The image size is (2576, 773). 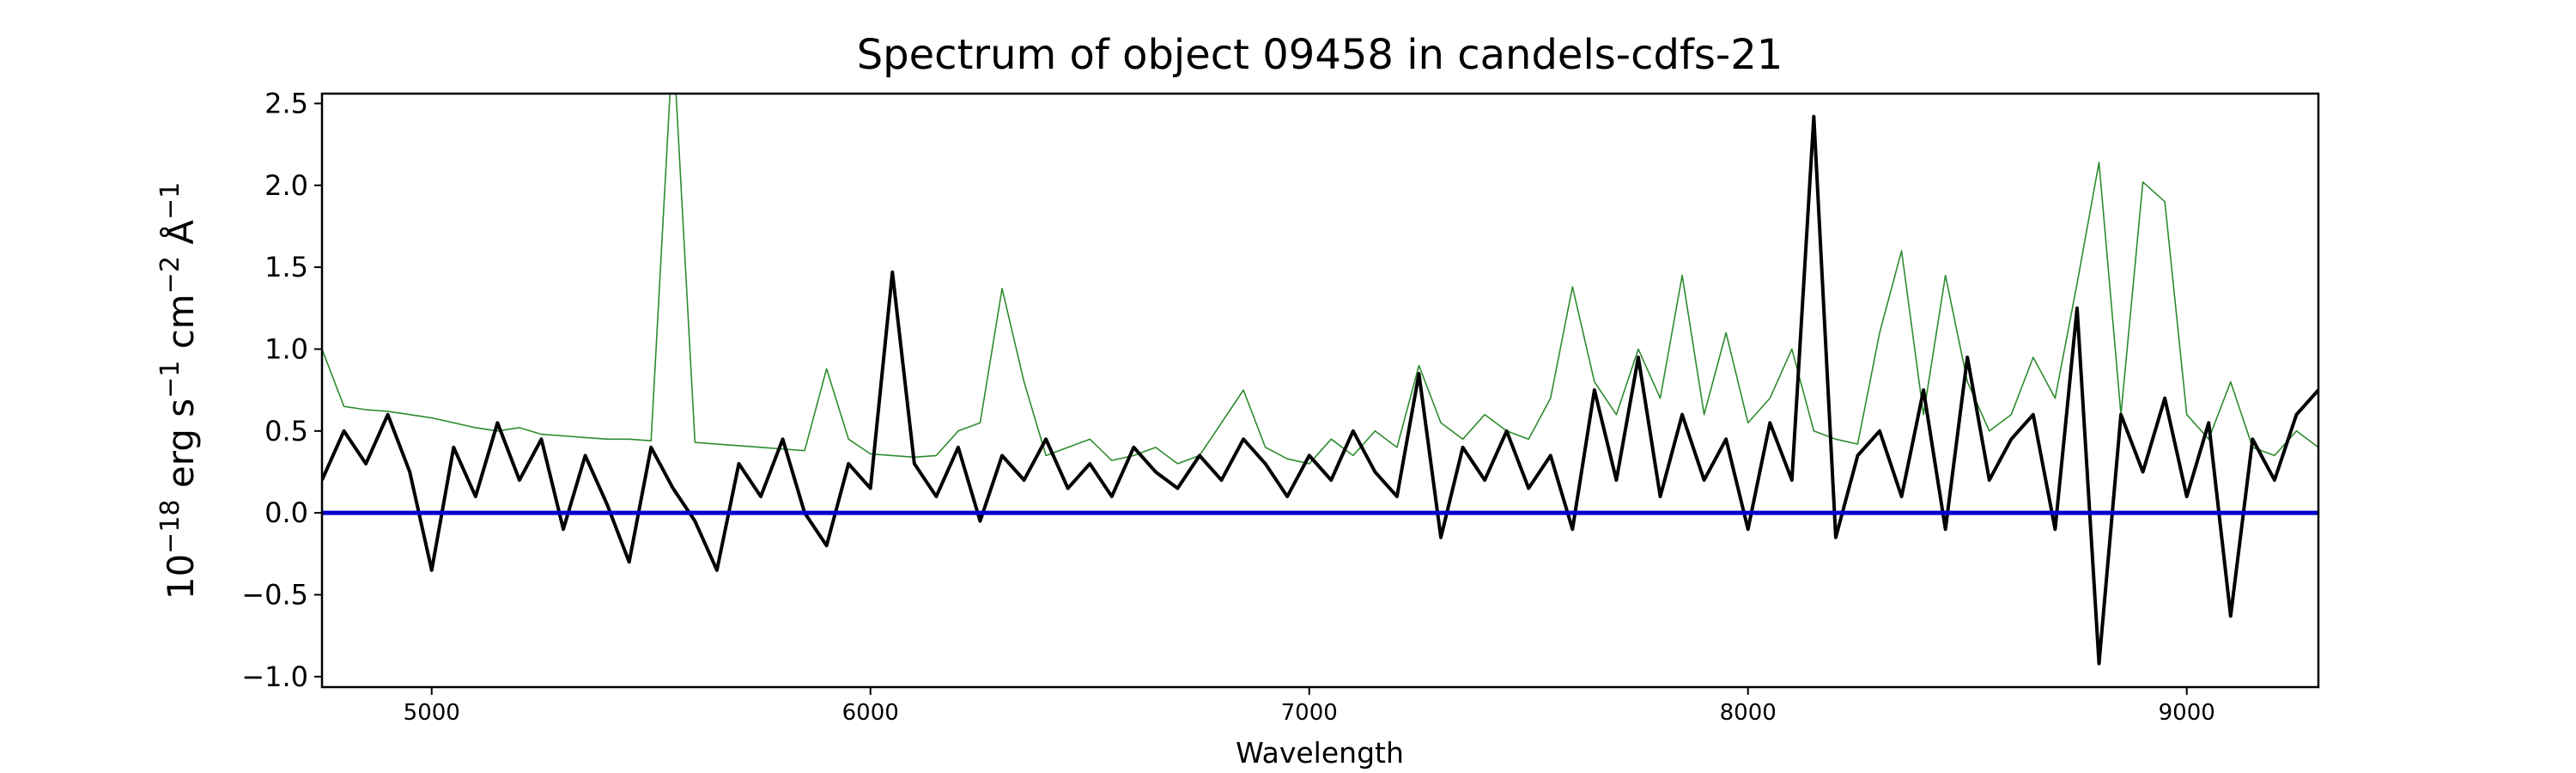 I want to click on y-tick-label: 1.0, so click(x=286, y=348).